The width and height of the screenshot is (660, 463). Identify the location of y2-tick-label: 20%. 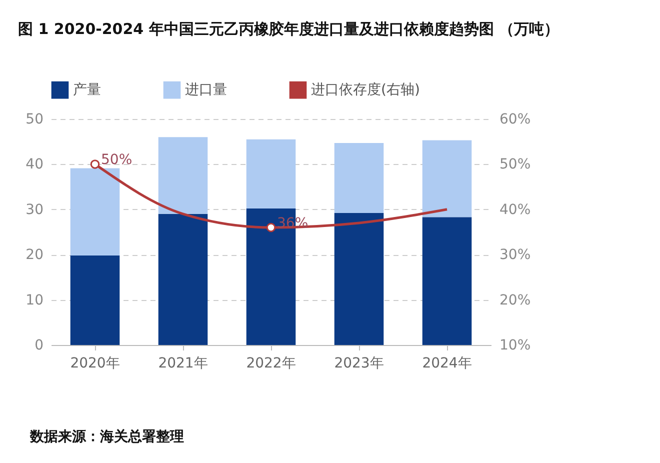
(515, 300).